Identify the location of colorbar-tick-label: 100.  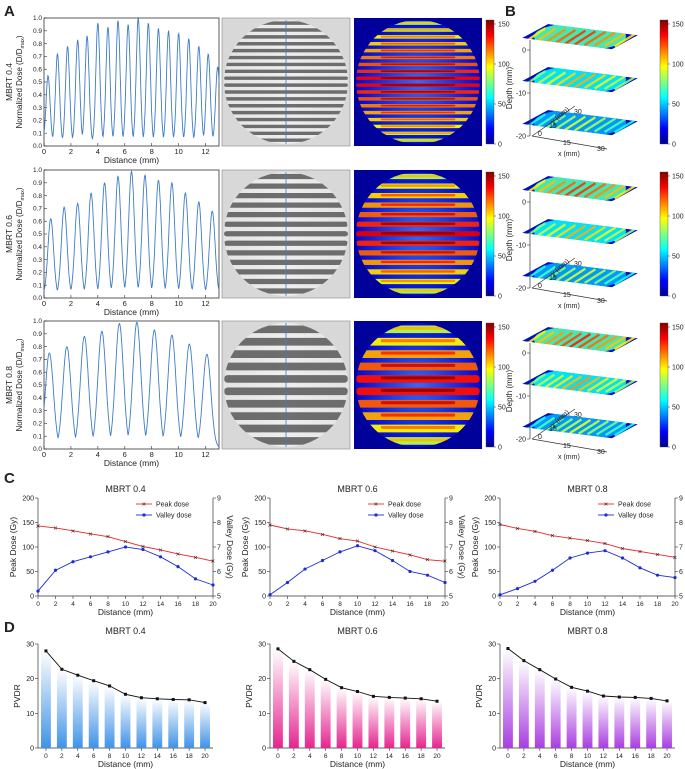
(678, 65).